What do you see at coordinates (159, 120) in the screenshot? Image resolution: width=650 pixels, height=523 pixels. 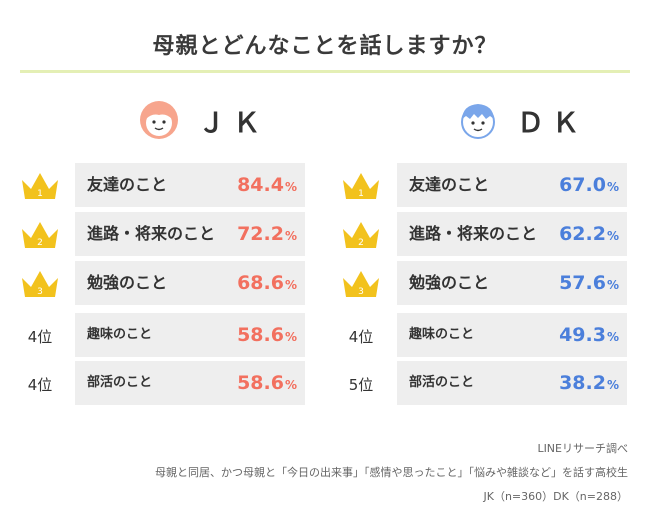 I see `girl-face-icon` at bounding box center [159, 120].